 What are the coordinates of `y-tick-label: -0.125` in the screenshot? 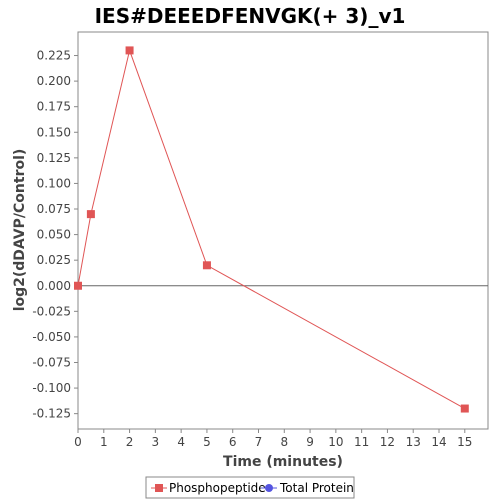 It's located at (51, 414).